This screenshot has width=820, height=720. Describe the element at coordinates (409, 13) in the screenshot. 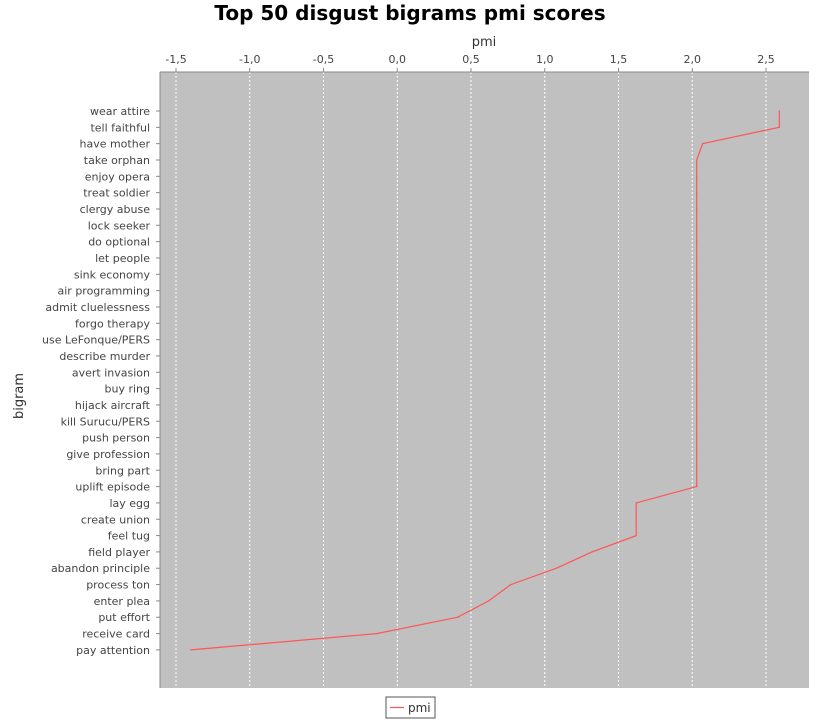

I see `chart-title: Top 50 disgust bigrams pmi scores` at that location.